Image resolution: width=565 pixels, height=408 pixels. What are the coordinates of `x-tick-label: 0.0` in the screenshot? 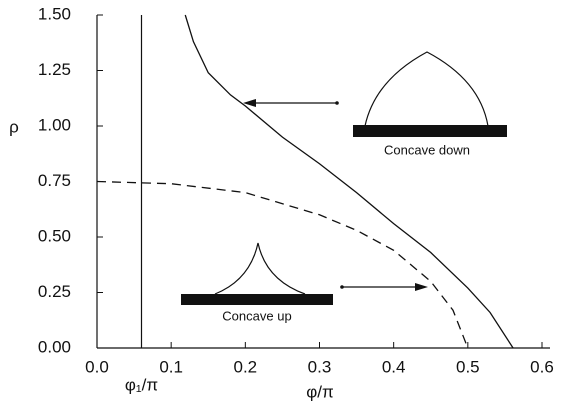 It's located at (97, 366).